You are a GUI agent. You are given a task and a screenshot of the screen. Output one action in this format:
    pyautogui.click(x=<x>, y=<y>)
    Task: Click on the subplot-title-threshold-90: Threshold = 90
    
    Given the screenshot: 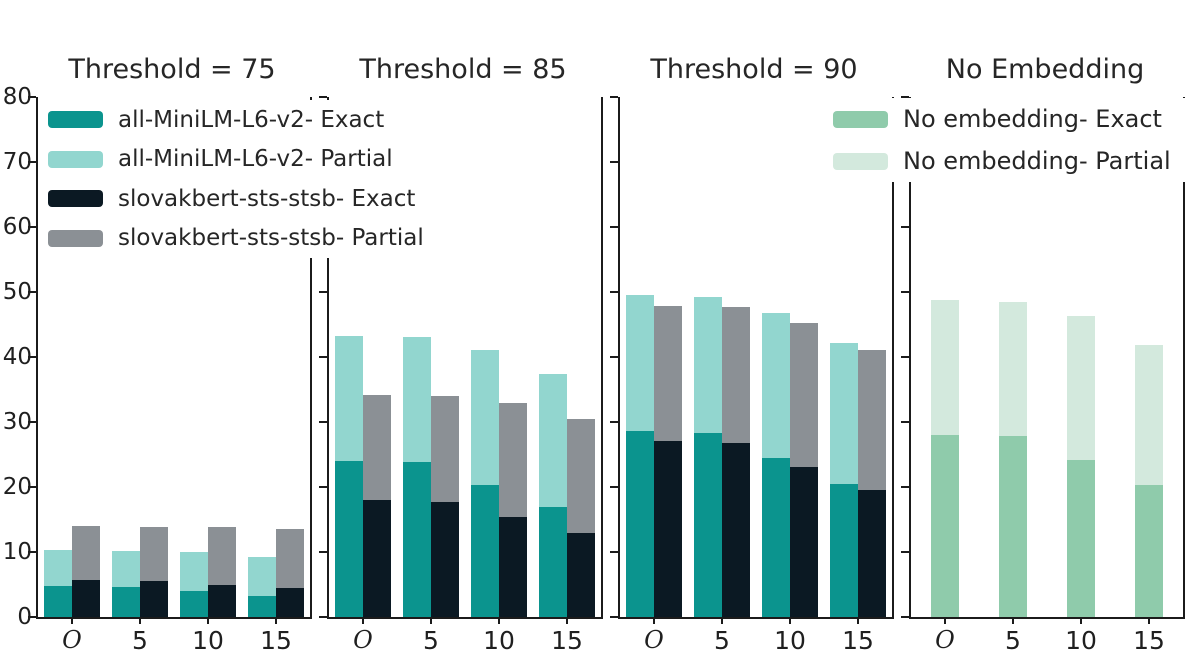 What is the action you would take?
    pyautogui.click(x=754, y=69)
    